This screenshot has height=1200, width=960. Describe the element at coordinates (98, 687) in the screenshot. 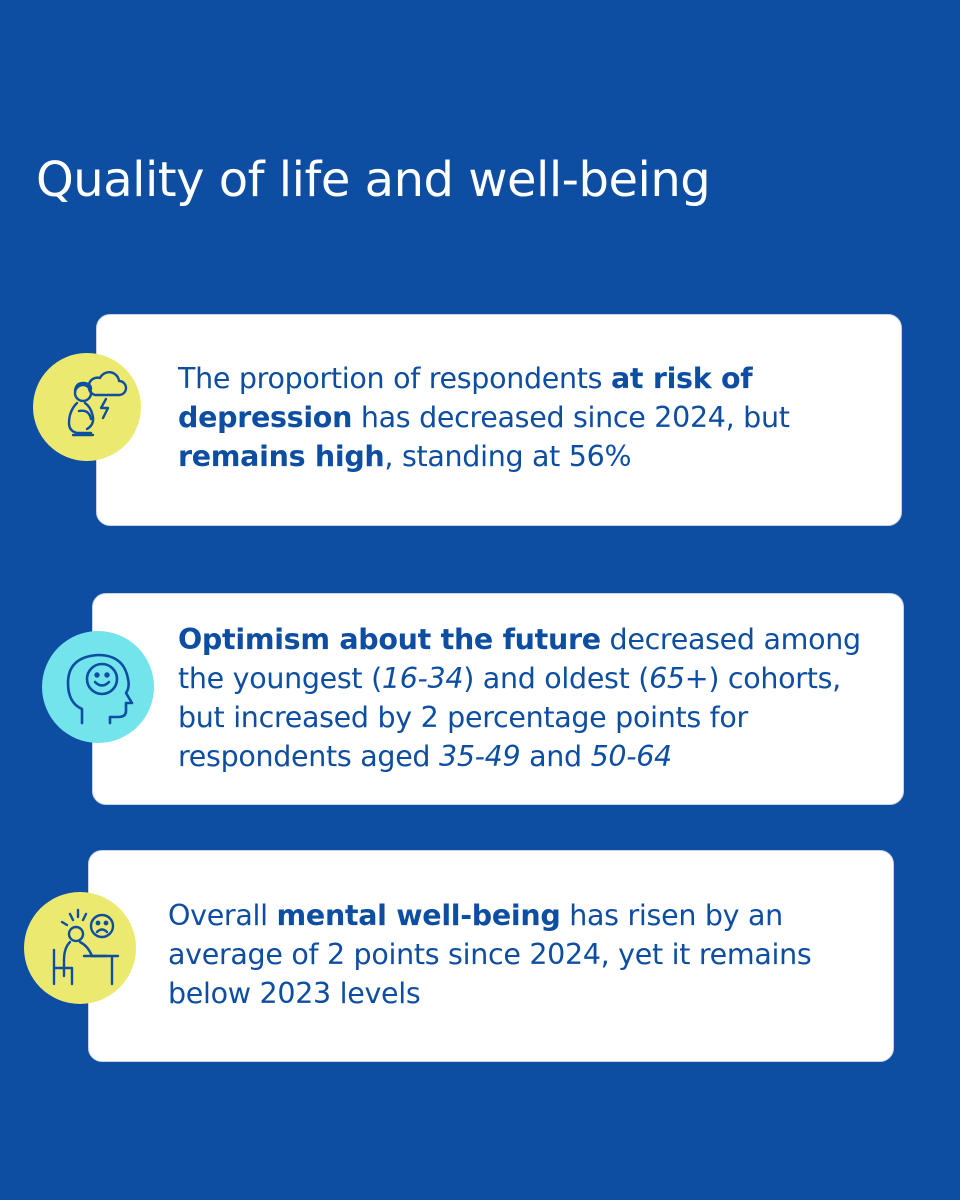

I see `happy-mind-head-icon` at that location.